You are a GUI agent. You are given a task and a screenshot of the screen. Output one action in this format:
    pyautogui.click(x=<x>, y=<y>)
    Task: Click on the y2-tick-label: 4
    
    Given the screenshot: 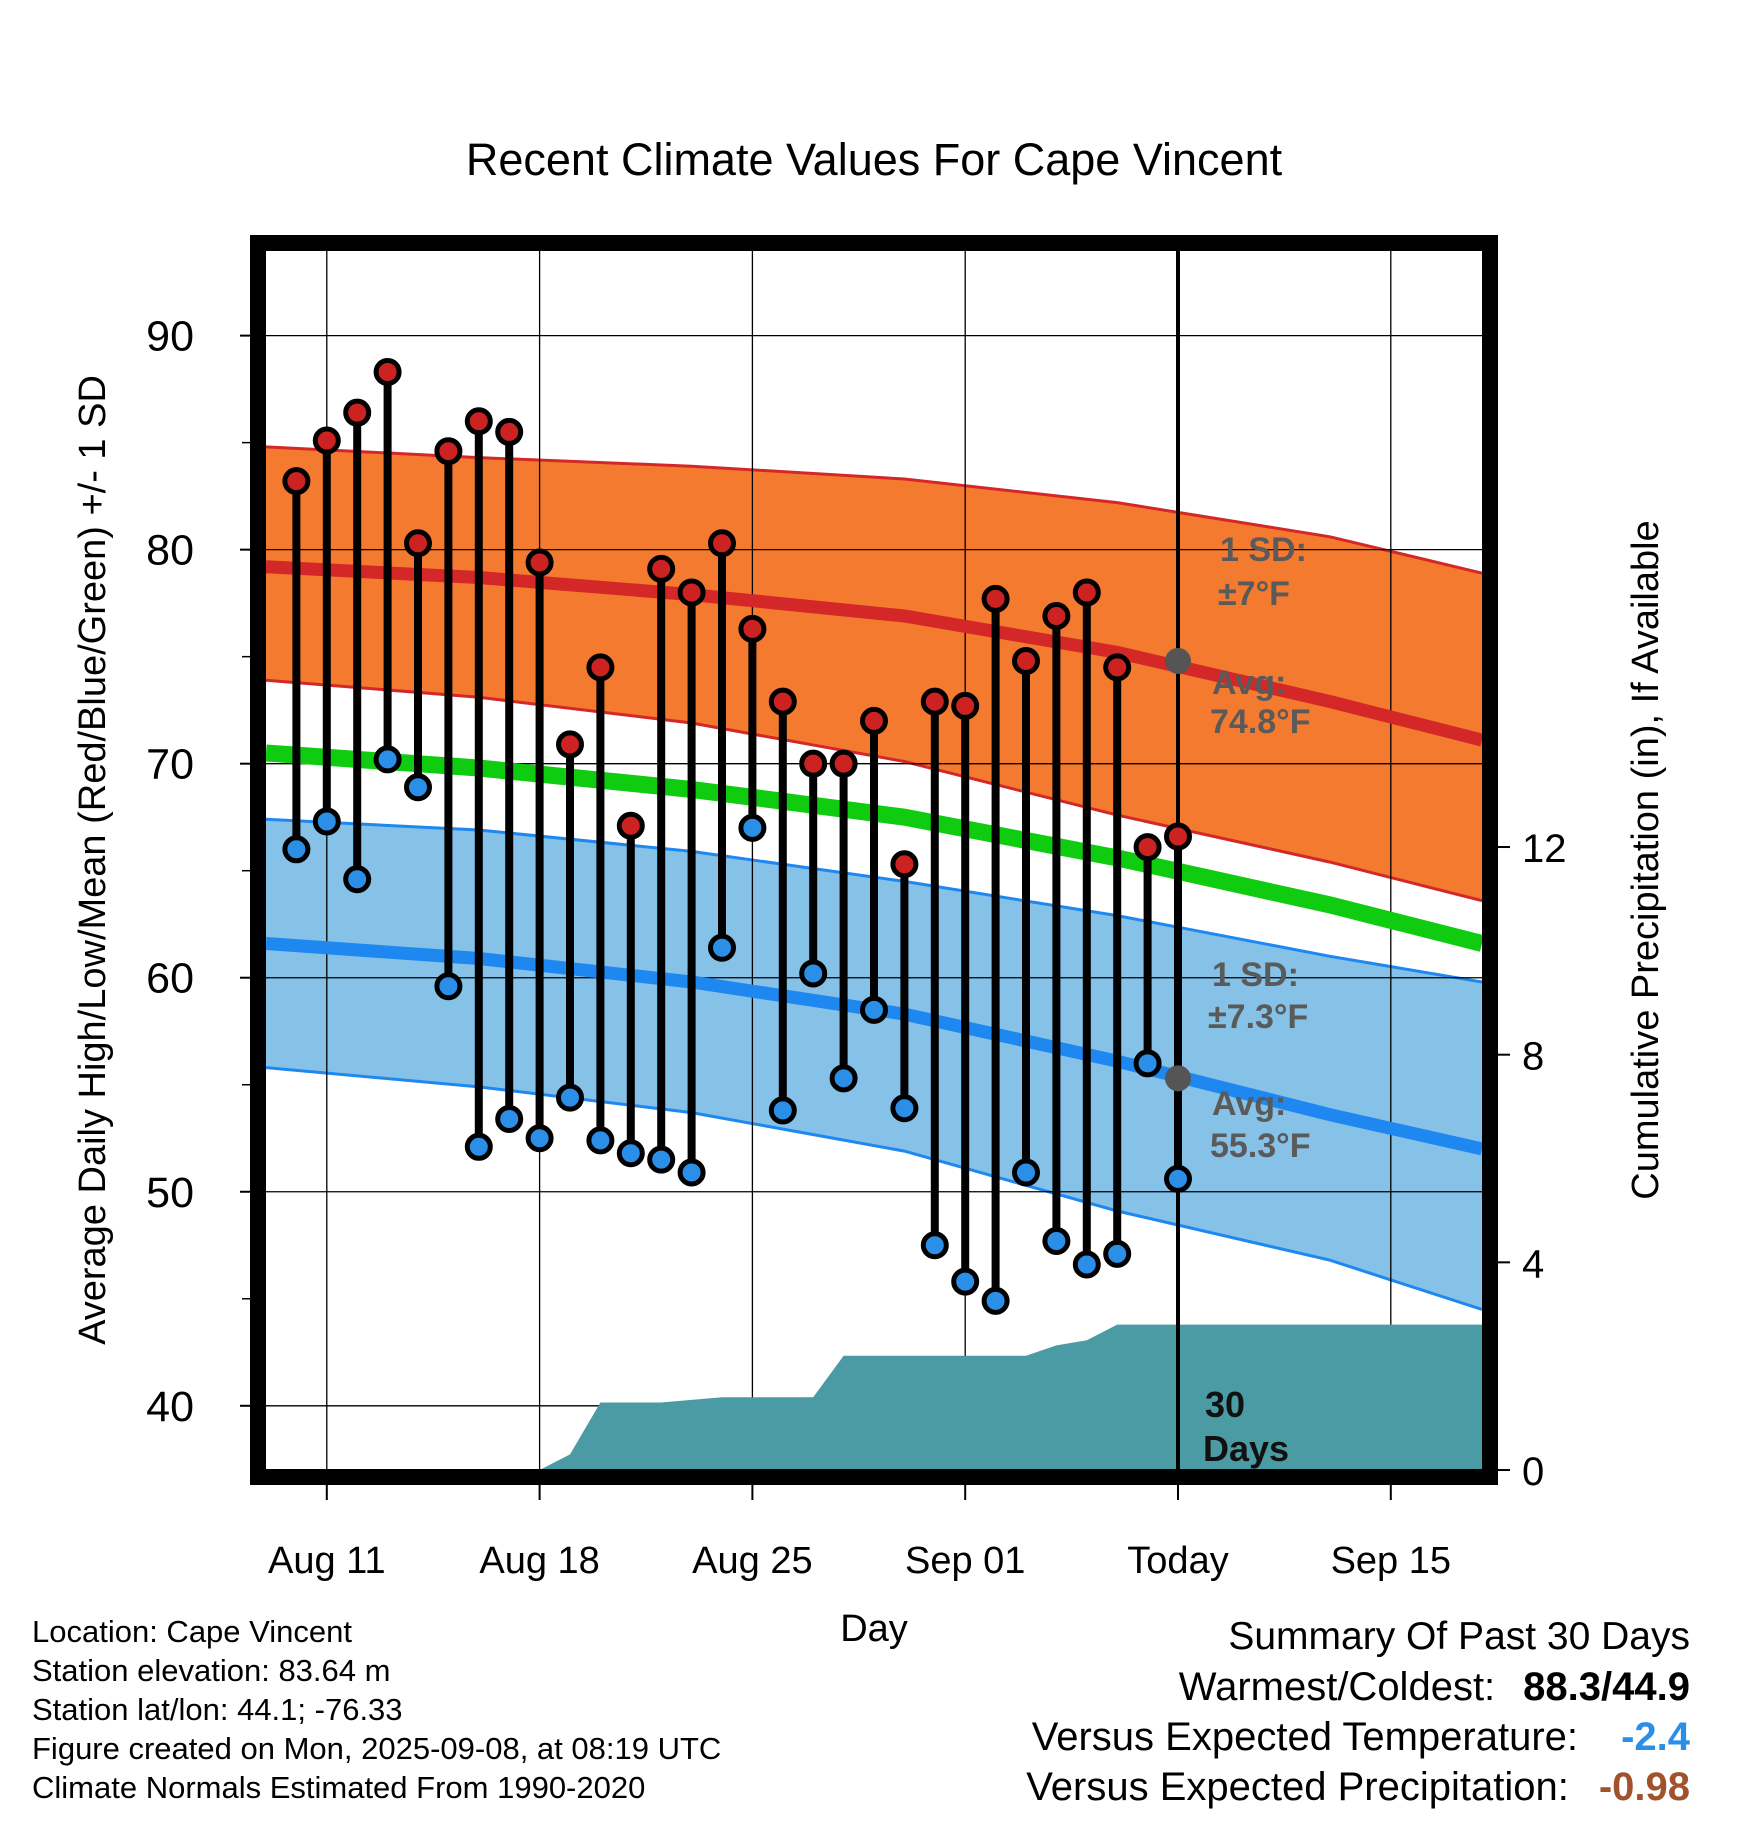 What is the action you would take?
    pyautogui.click(x=1533, y=1264)
    